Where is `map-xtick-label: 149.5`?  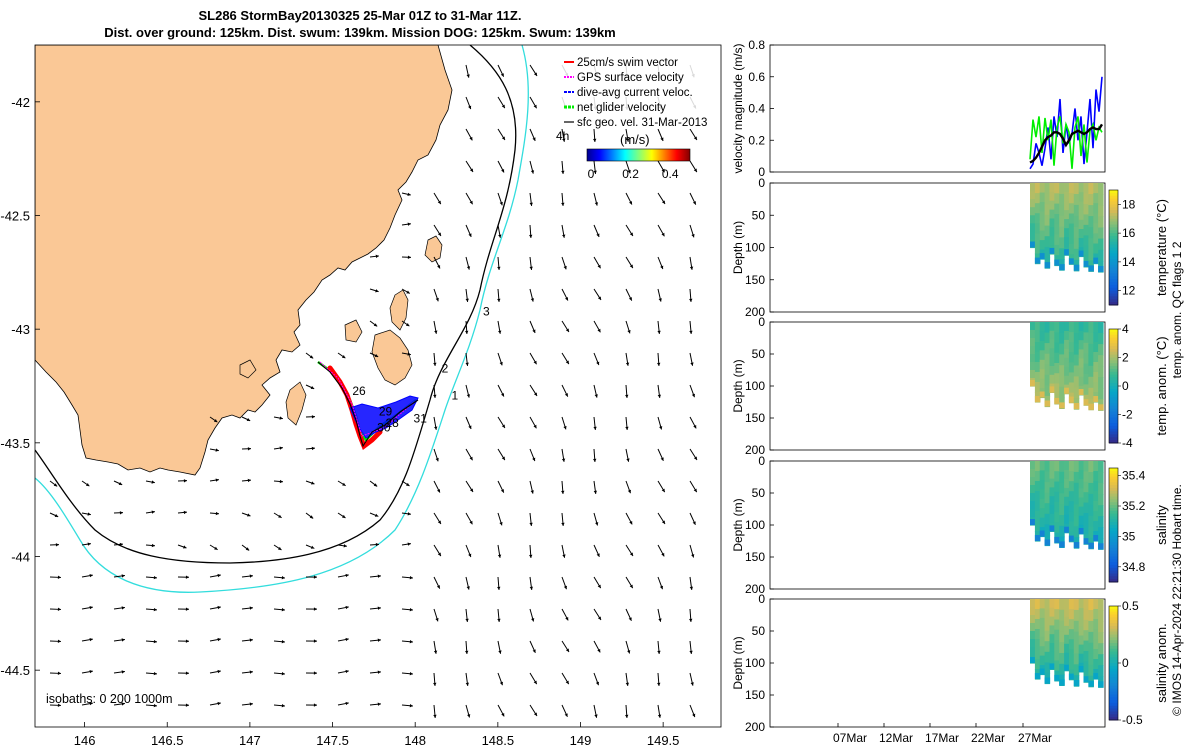 map-xtick-label: 149.5 is located at coordinates (663, 740).